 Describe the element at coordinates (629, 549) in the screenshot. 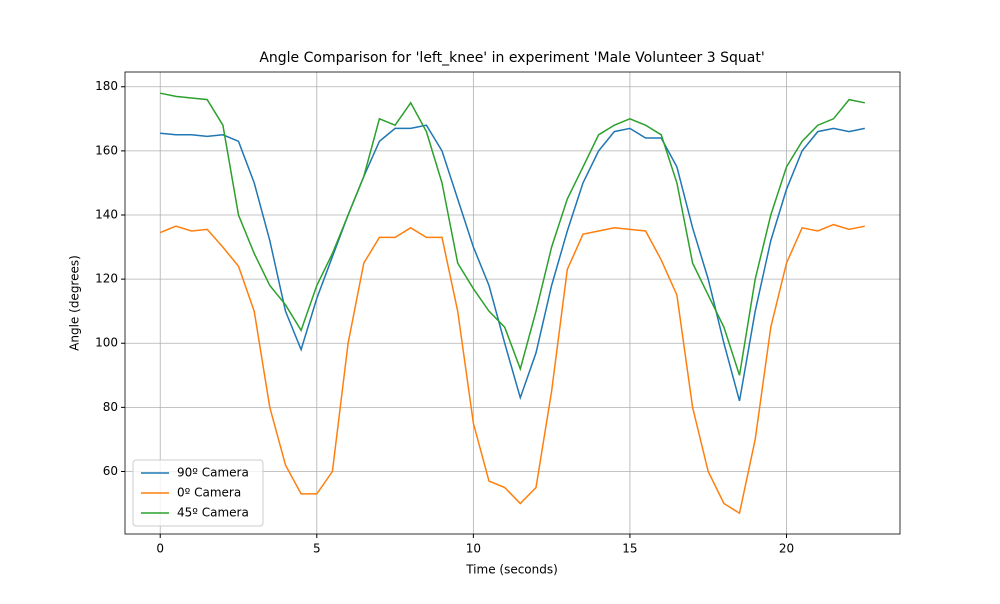

I see `x-tick-label: 15` at that location.